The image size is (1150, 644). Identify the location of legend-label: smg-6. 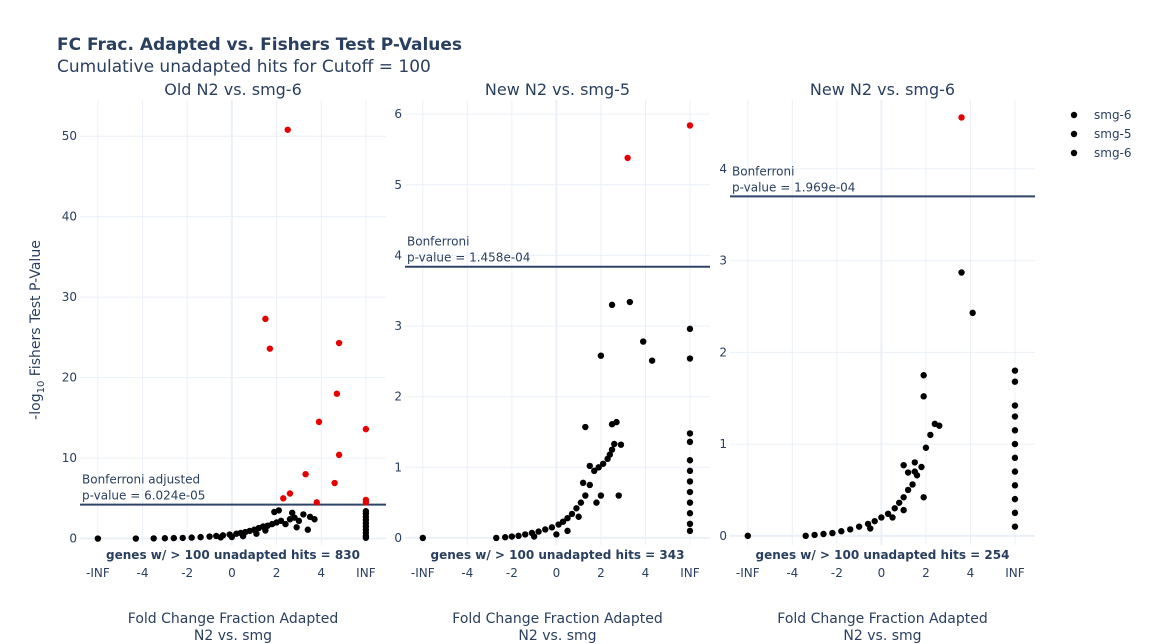
(1113, 115).